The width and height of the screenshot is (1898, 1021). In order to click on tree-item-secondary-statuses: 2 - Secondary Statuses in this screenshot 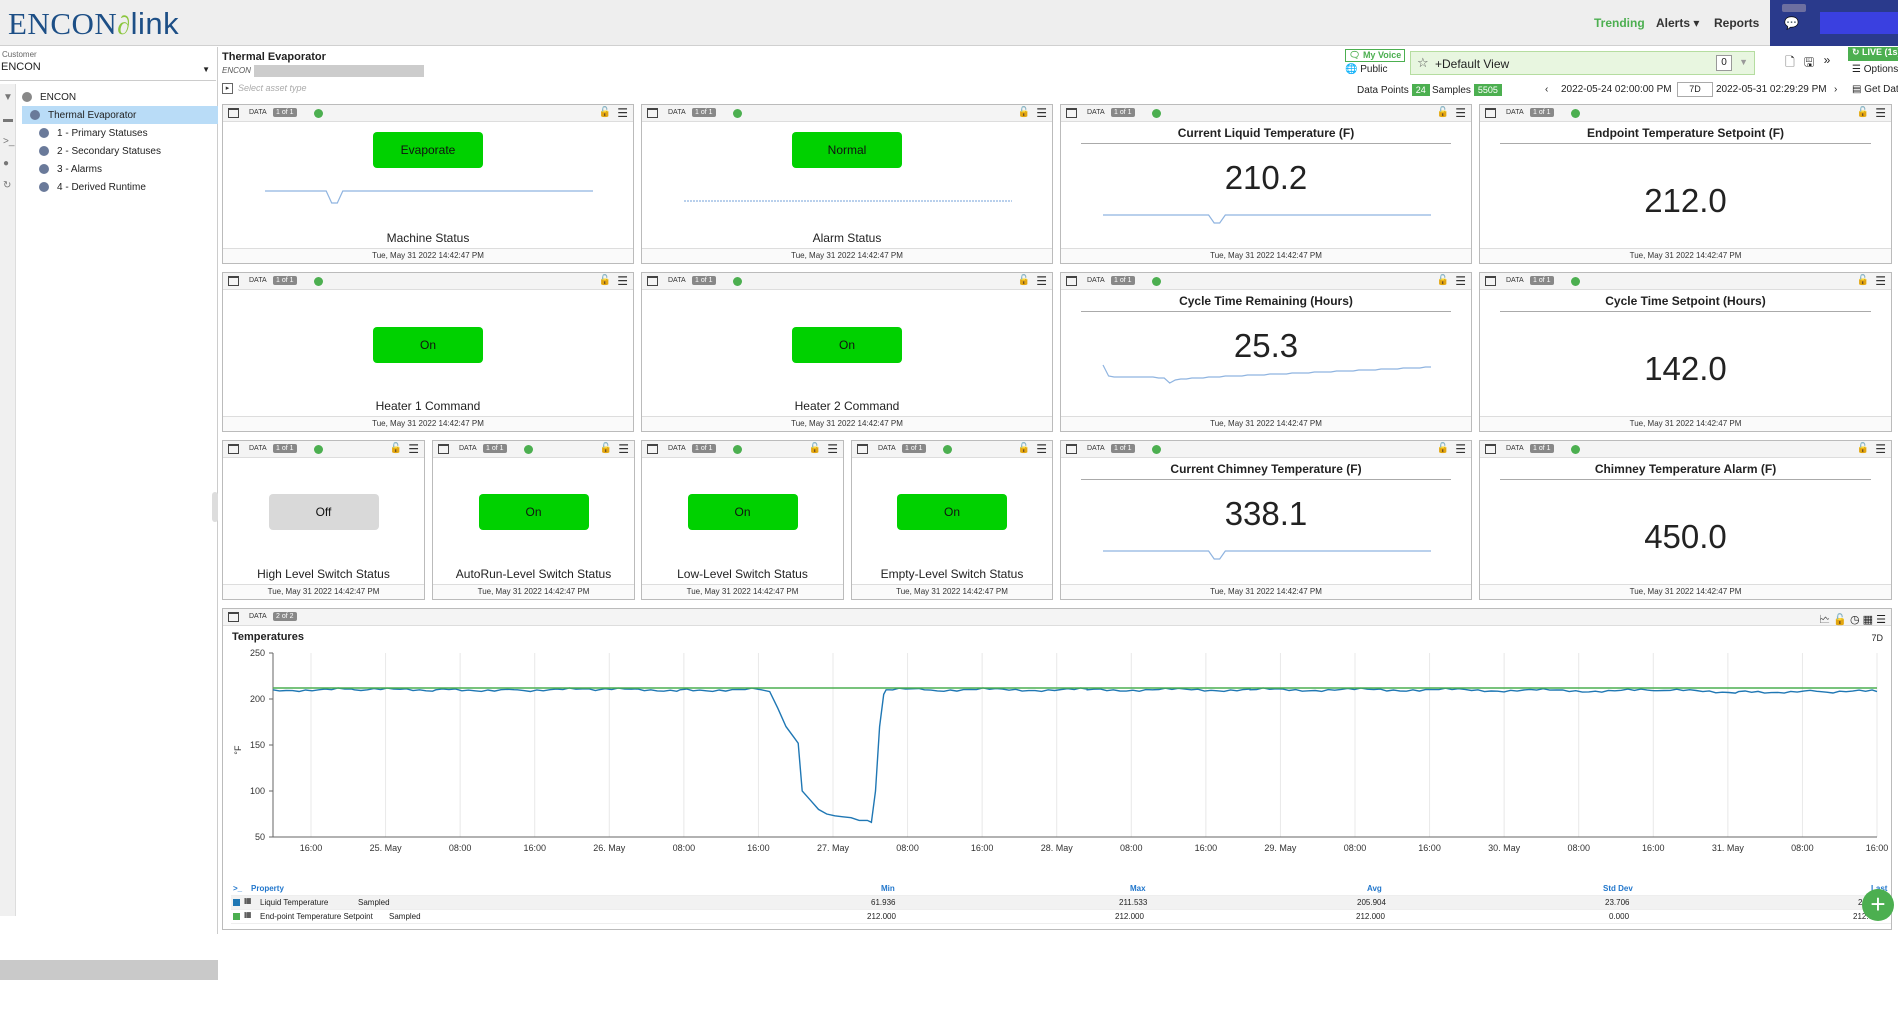, I will do `click(120, 151)`.